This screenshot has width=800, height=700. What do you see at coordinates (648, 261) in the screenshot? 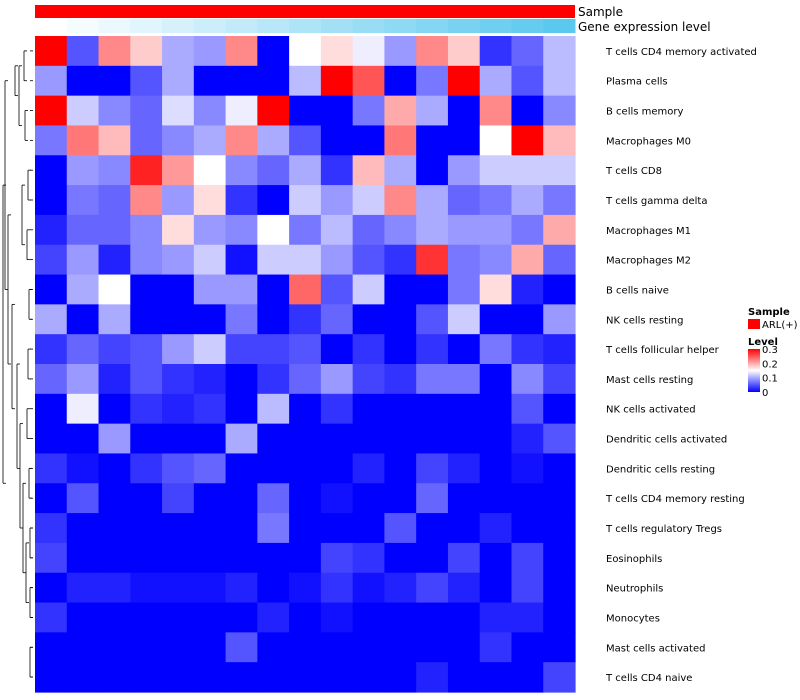
I see `row-label: Macrophages M2` at bounding box center [648, 261].